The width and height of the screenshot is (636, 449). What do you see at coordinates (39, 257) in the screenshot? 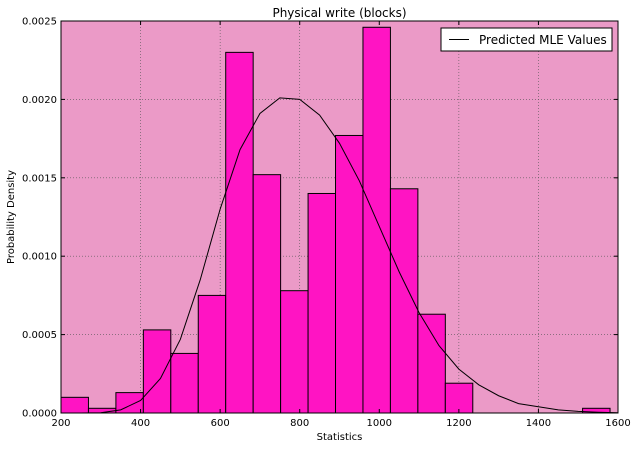
I see `y-tick-label-2: 0.0010` at bounding box center [39, 257].